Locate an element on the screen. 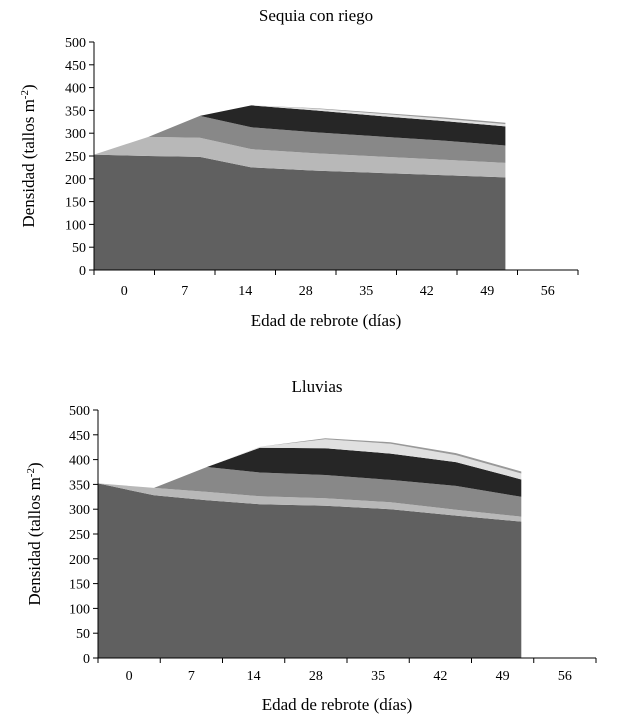 The width and height of the screenshot is (620, 715). chart-title: Lluvias is located at coordinates (317, 386).